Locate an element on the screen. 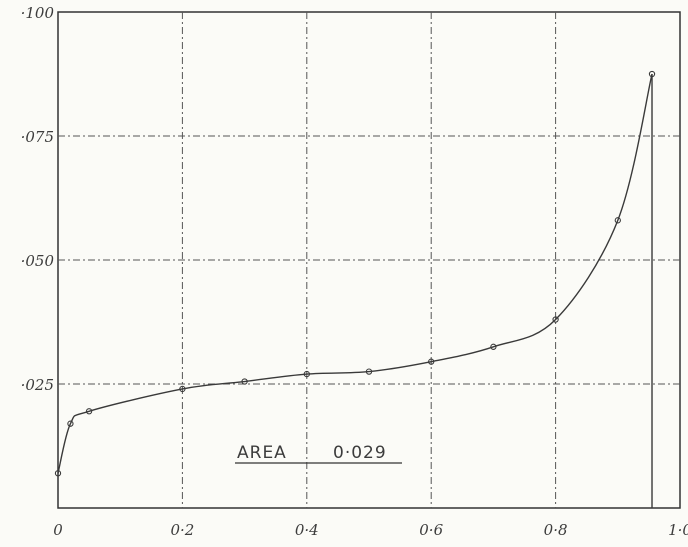 The image size is (688, 547). x-tick-label: 0·8 is located at coordinates (556, 530).